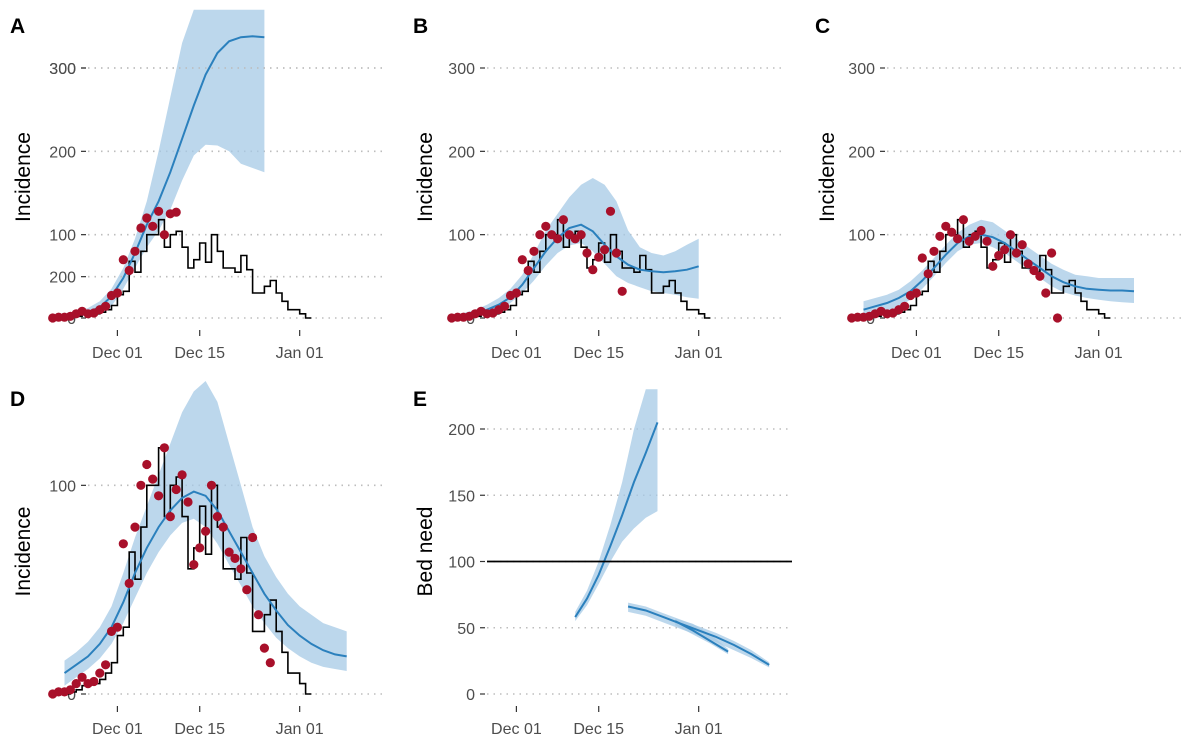 The width and height of the screenshot is (1193, 741). What do you see at coordinates (71, 695) in the screenshot?
I see `y-tick-label: 0` at bounding box center [71, 695].